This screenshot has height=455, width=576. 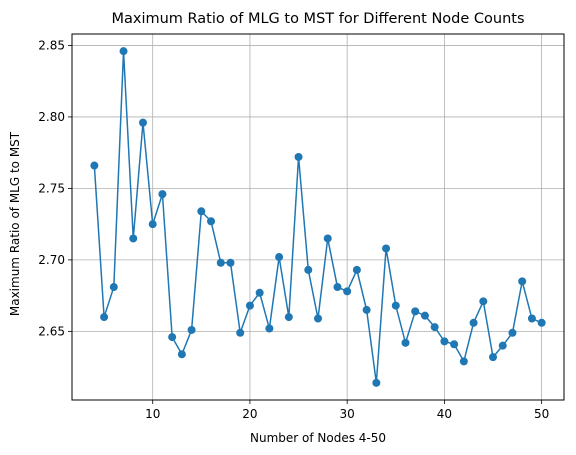 What do you see at coordinates (541, 414) in the screenshot?
I see `x-tick-label: 50` at bounding box center [541, 414].